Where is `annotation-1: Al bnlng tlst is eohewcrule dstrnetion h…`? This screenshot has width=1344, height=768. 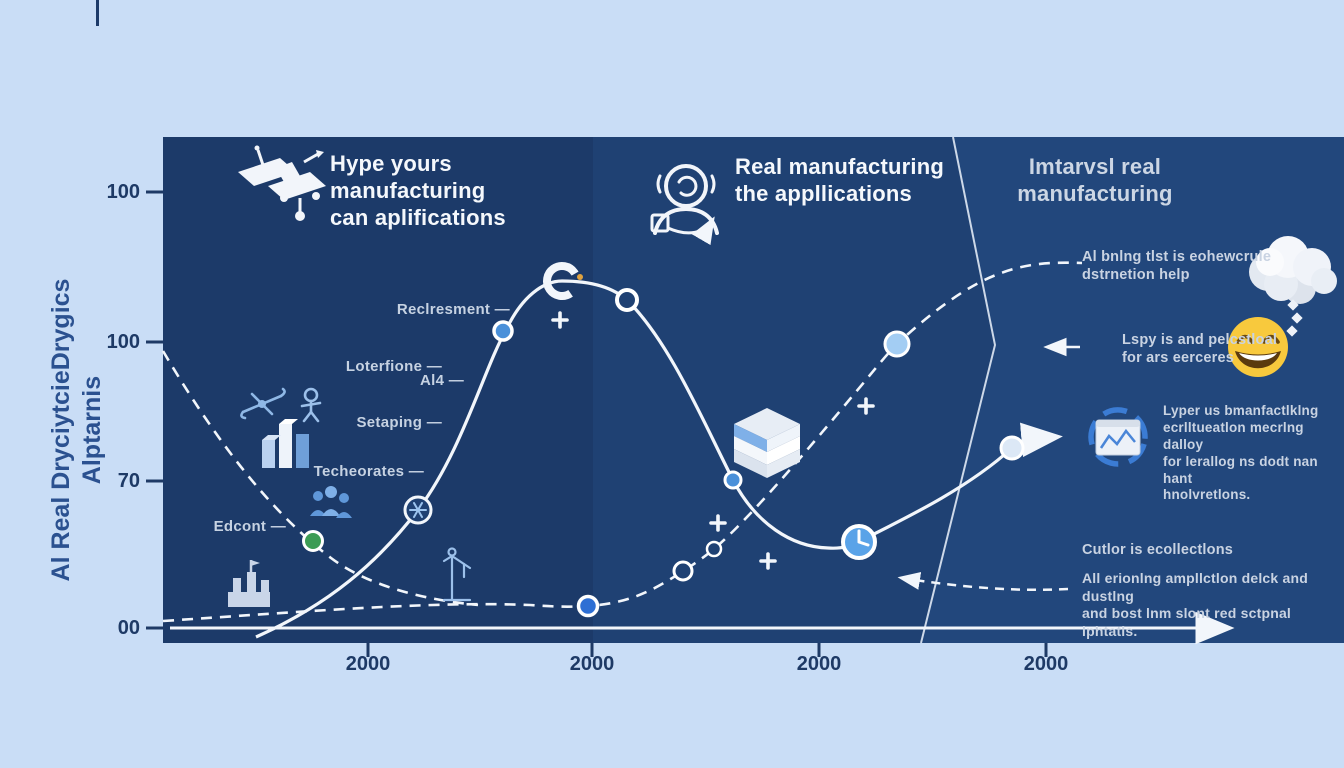 annotation-1: Al bnlng tlst is eohewcrule dstrnetion h… is located at coordinates (1177, 266).